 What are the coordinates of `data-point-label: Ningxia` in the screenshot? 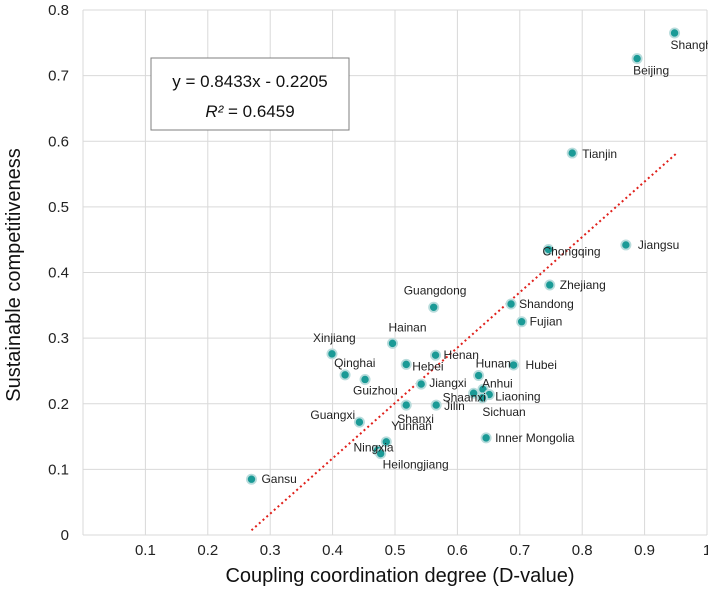 It's located at (374, 447).